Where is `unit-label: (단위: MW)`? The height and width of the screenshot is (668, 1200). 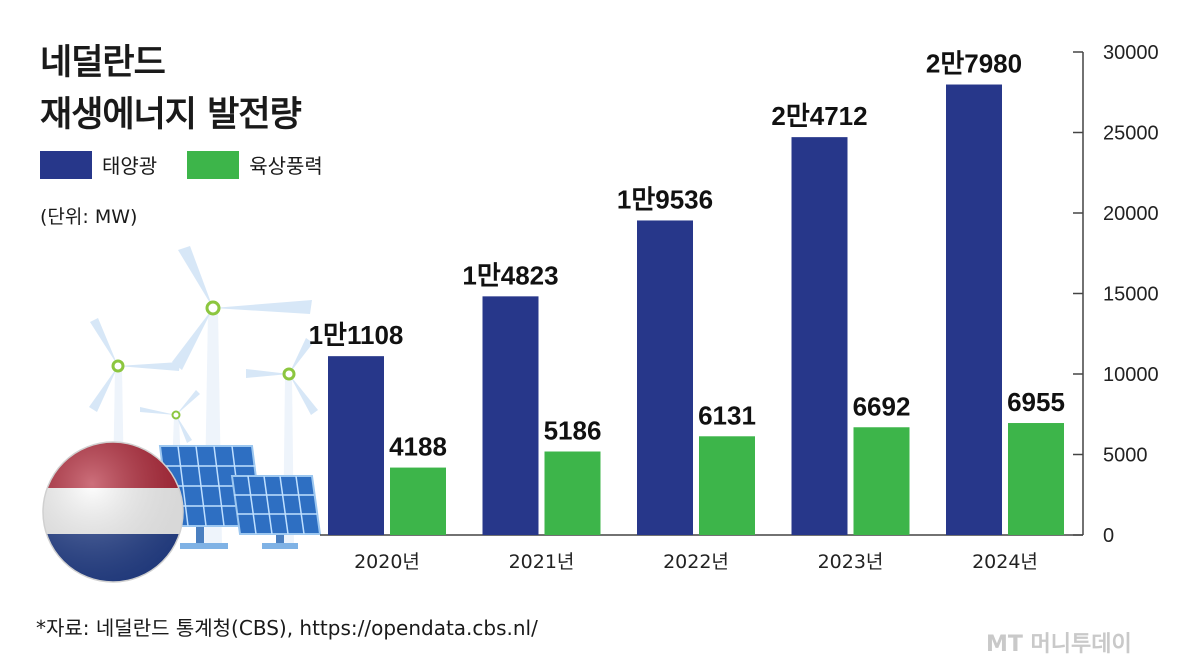
unit-label: (단위: MW) is located at coordinates (89, 217).